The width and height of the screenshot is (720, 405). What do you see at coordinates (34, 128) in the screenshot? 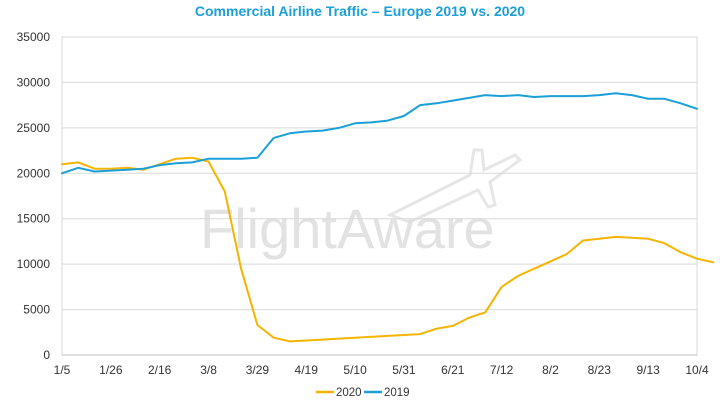
I see `y-tick-label: 25000` at bounding box center [34, 128].